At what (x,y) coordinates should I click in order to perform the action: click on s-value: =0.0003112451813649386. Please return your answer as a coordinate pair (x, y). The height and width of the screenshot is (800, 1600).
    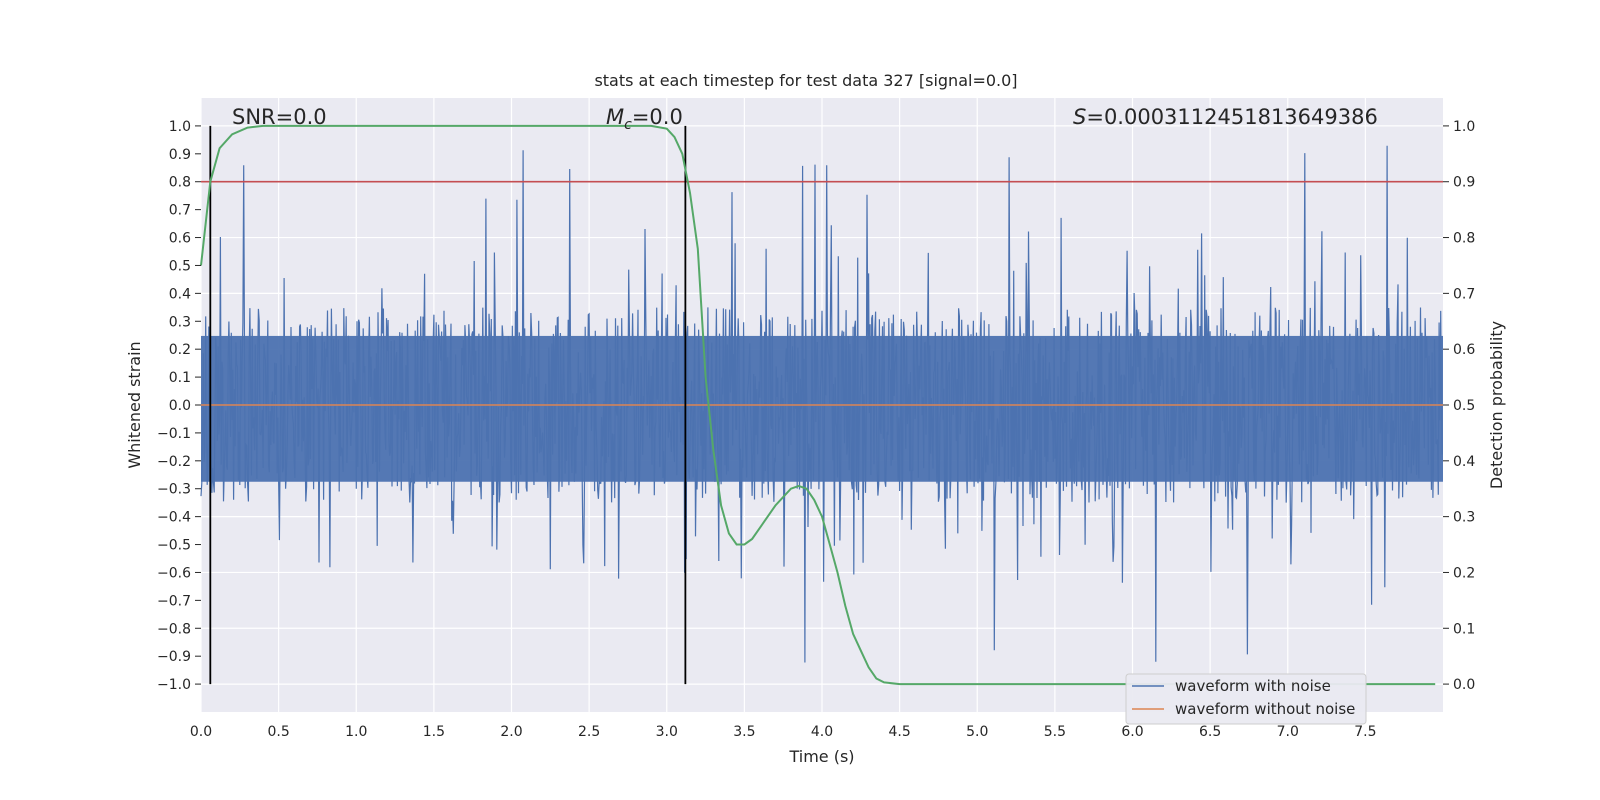
    Looking at the image, I should click on (1232, 117).